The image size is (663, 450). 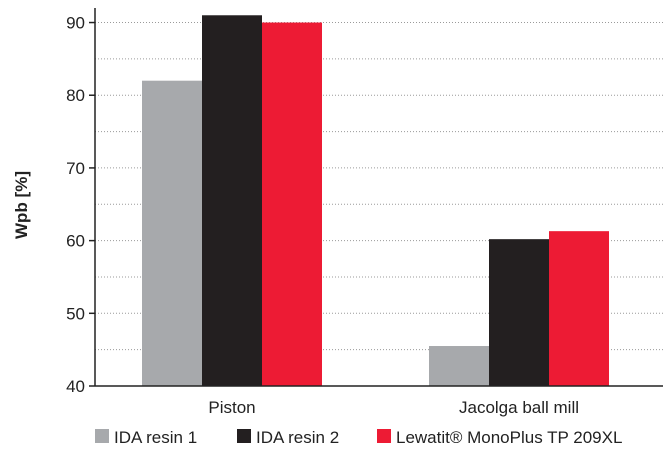 I want to click on x-category-label: Piston, so click(x=231, y=407).